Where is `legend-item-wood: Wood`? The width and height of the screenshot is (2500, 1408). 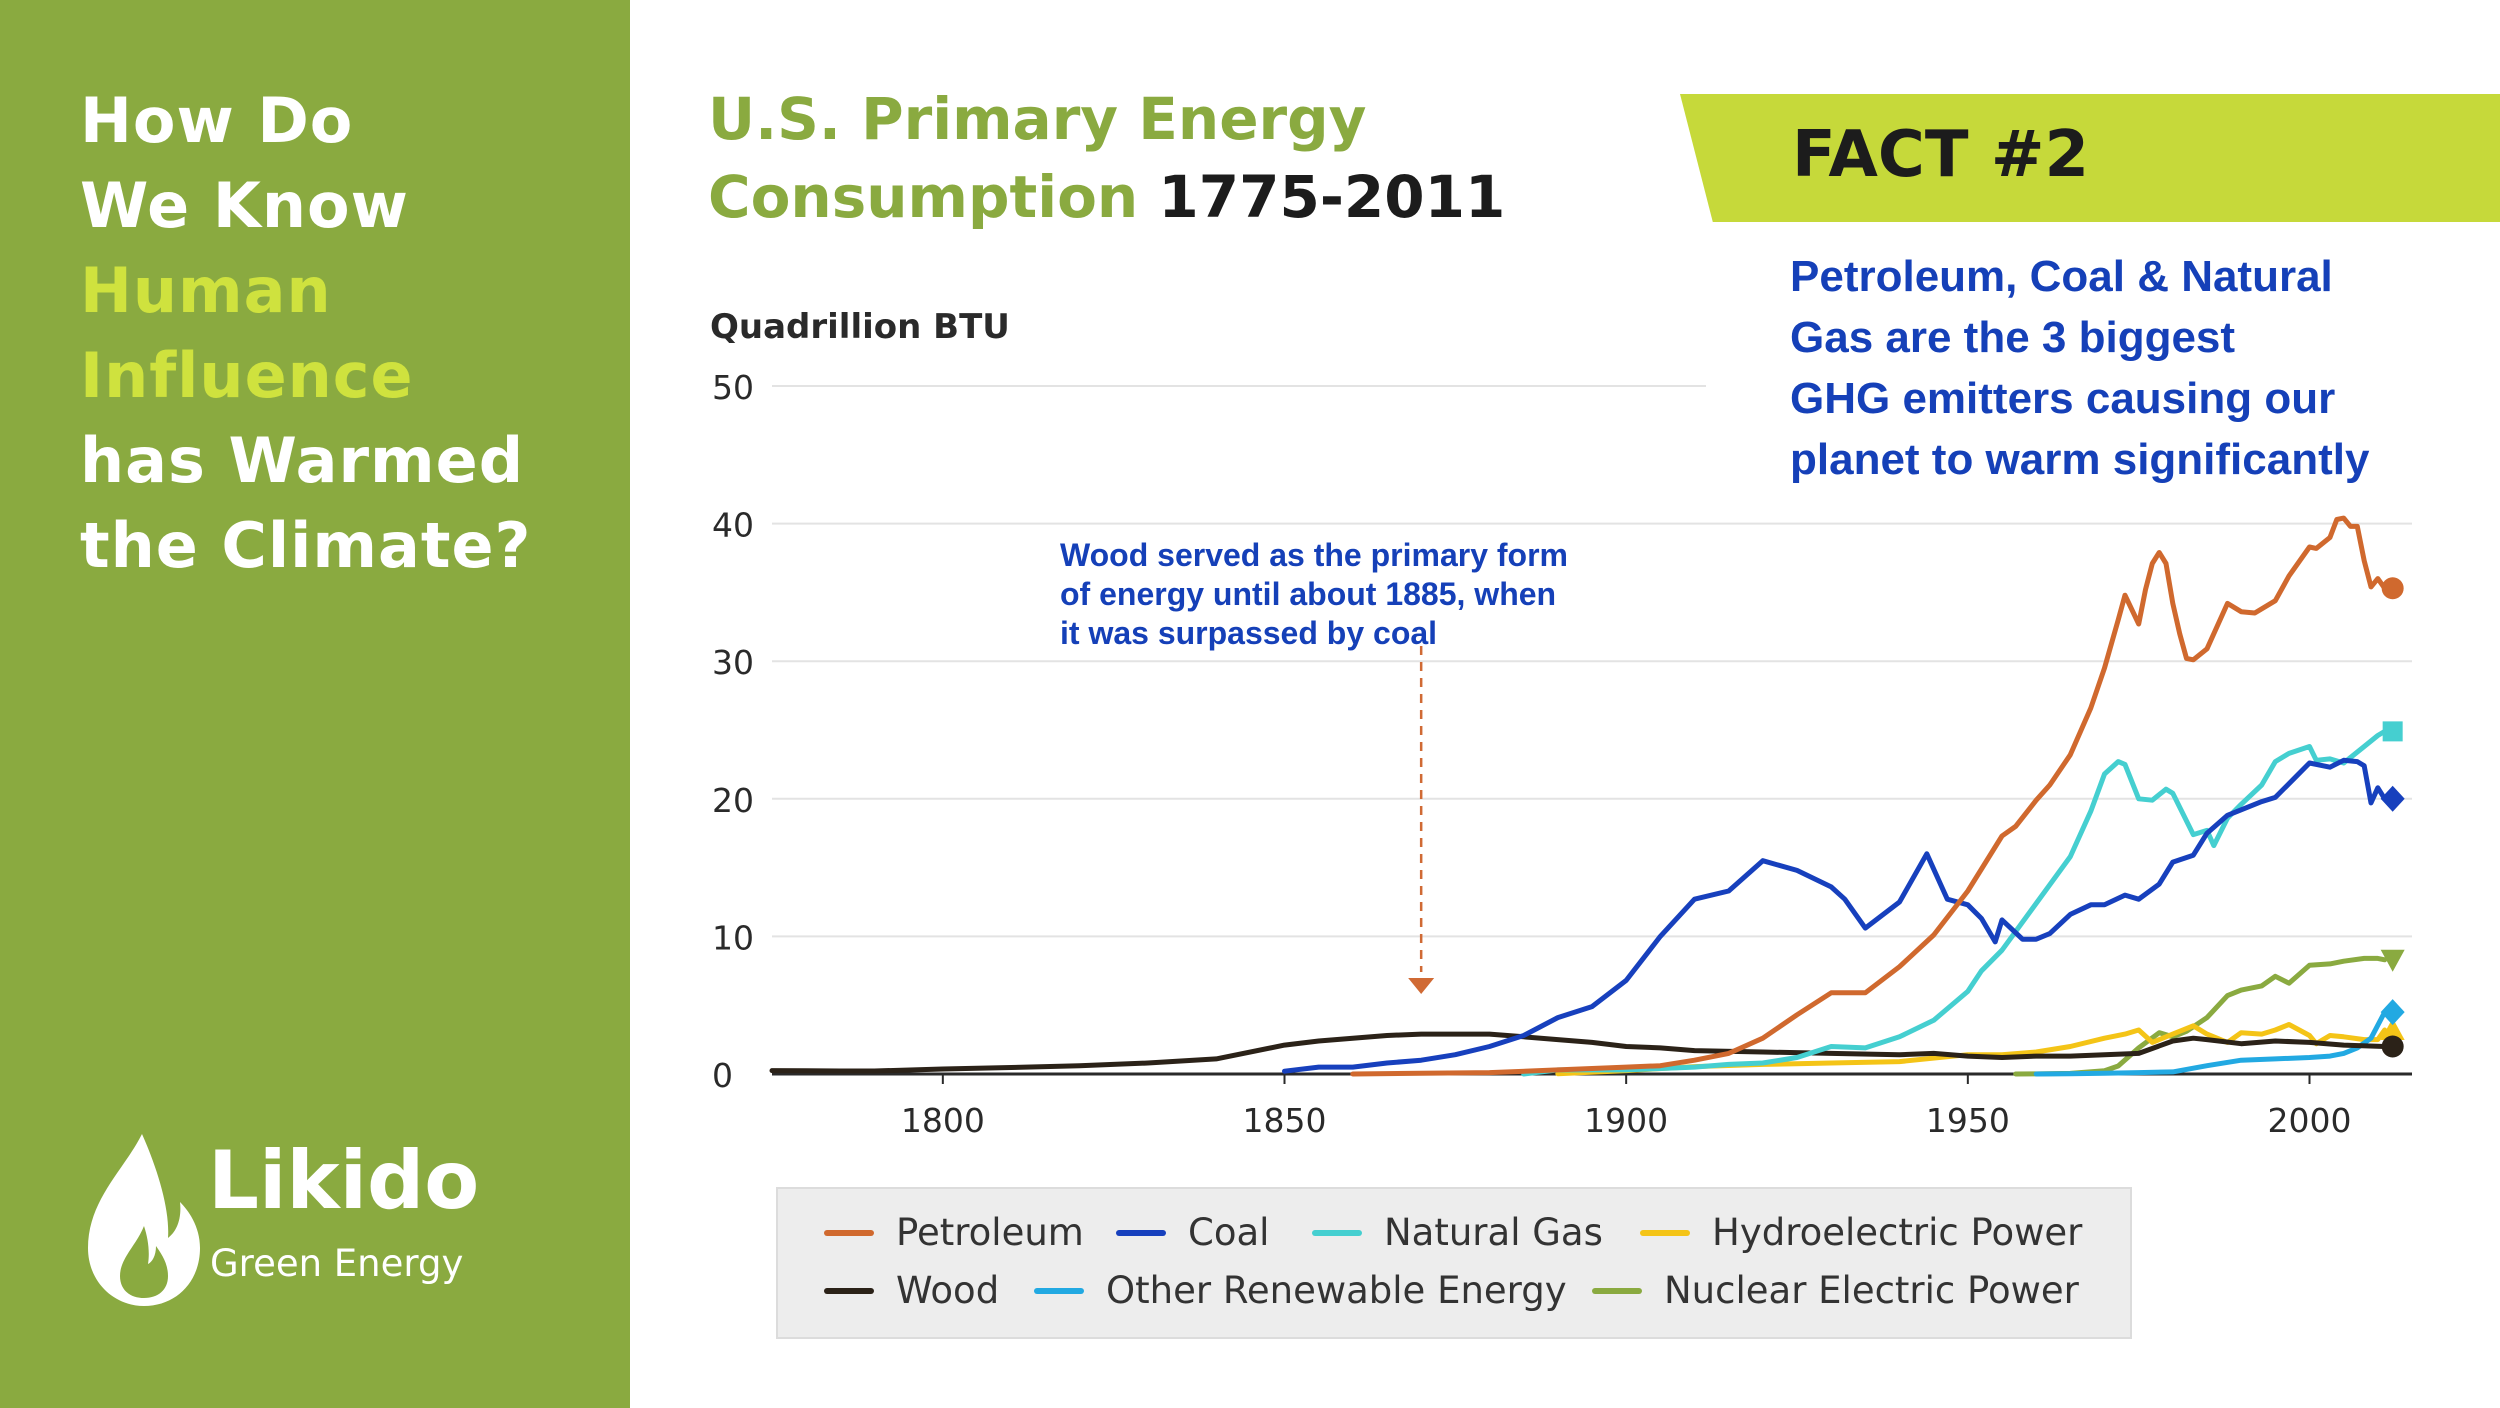
legend-item-wood: Wood is located at coordinates (911, 1290).